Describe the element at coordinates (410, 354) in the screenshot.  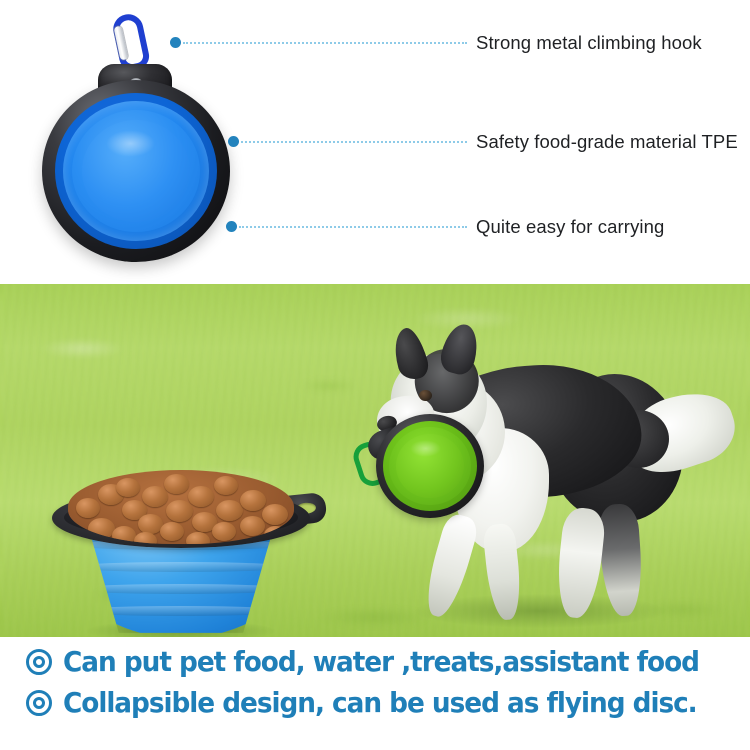
I see `dog-ear-left` at that location.